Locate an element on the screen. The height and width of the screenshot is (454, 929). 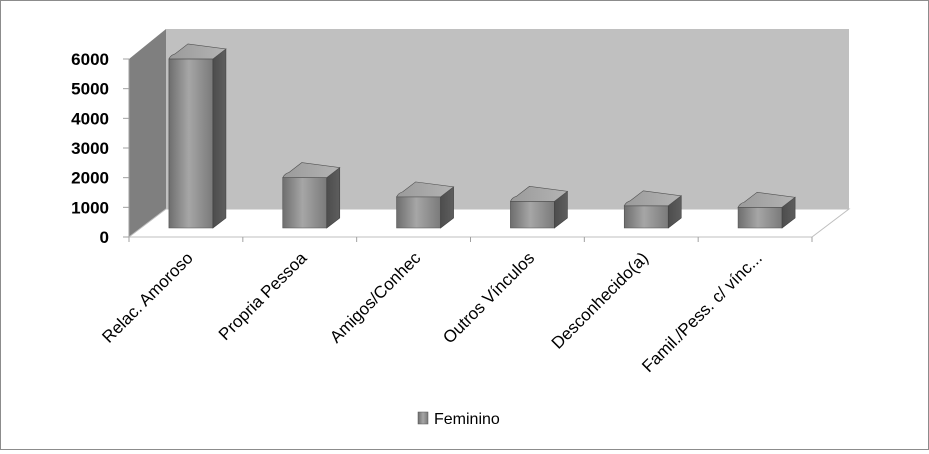
x-category-label: Desconhecido(a) is located at coordinates (600, 300).